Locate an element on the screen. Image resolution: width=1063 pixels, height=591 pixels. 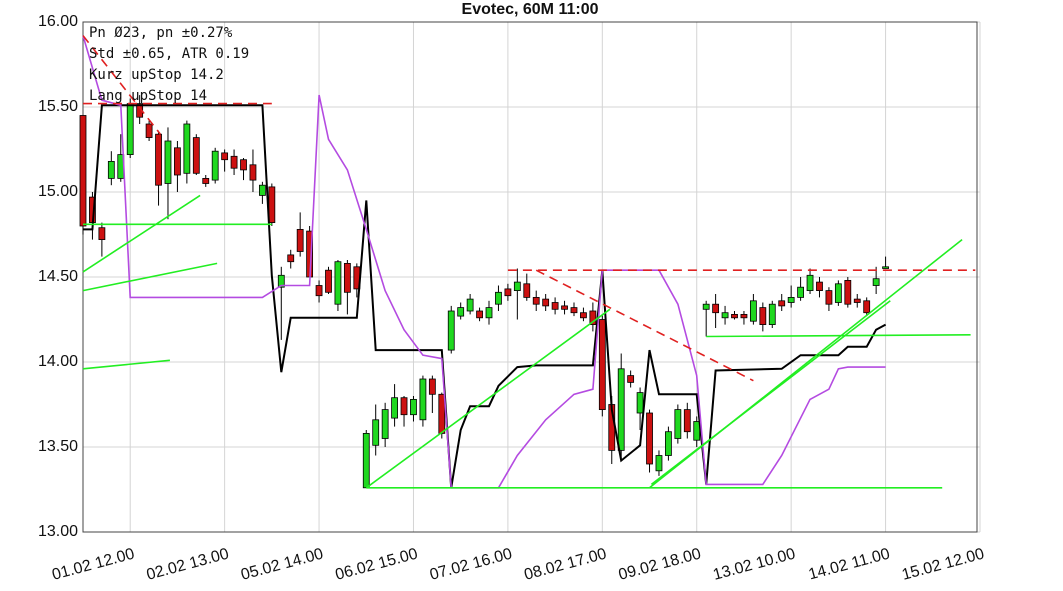
y-tick-label: 13.00 is located at coordinates (58, 531).